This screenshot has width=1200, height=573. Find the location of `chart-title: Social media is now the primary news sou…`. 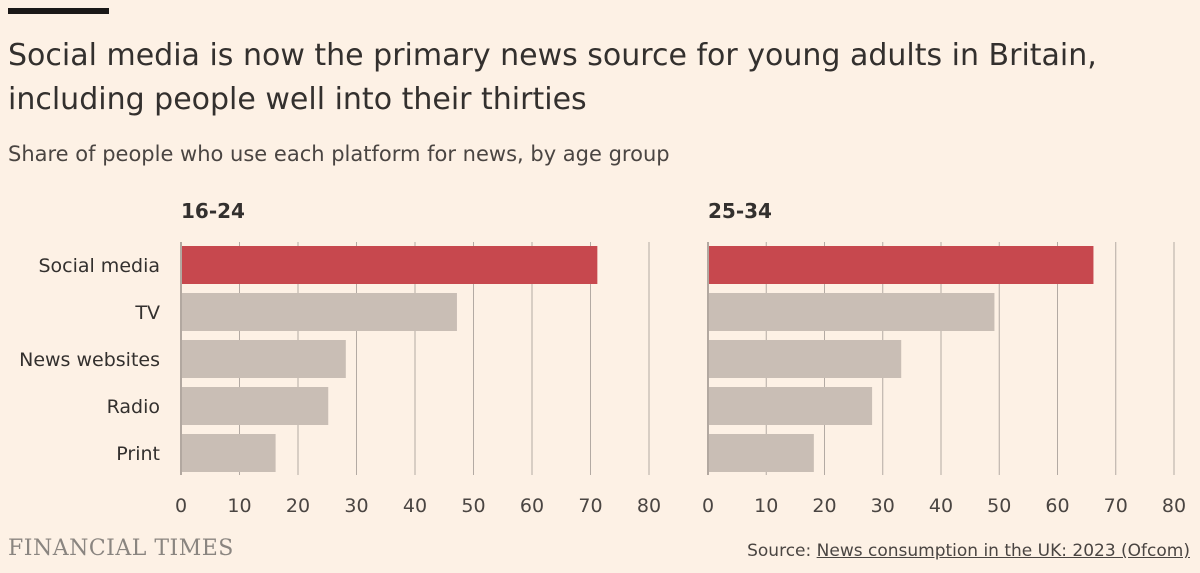

chart-title: Social media is now the primary news sou… is located at coordinates (552, 77).